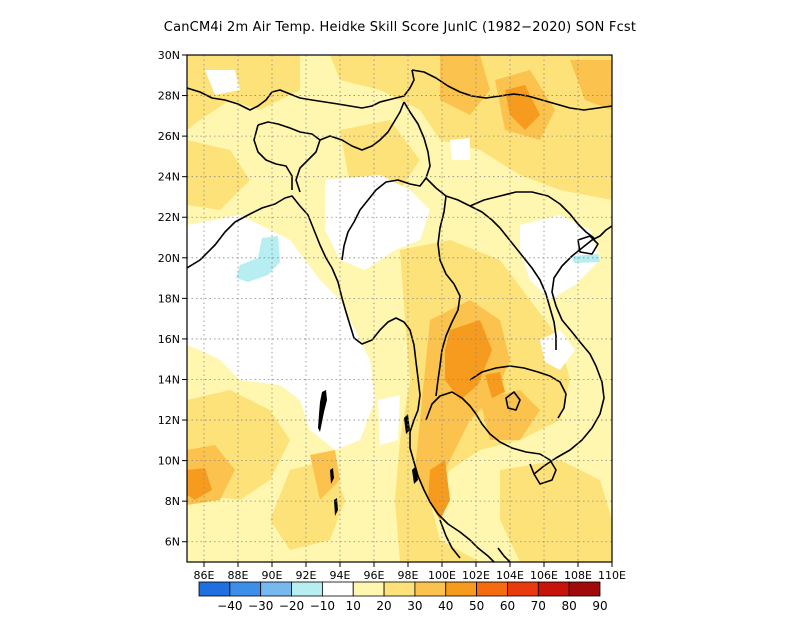  What do you see at coordinates (169, 339) in the screenshot?
I see `lat-tick-label: 16N` at bounding box center [169, 339].